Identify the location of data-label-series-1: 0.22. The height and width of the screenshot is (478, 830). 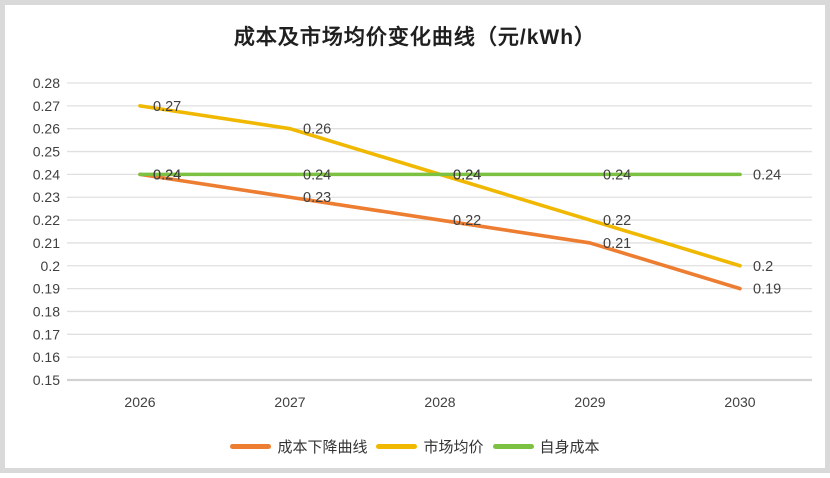
(617, 221).